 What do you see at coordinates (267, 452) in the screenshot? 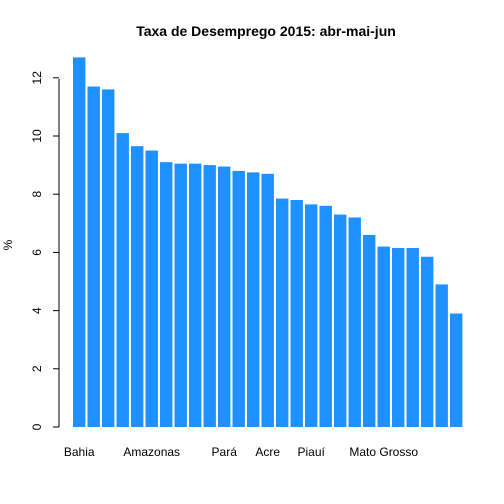
I see `x-tick-label: Acre` at bounding box center [267, 452].